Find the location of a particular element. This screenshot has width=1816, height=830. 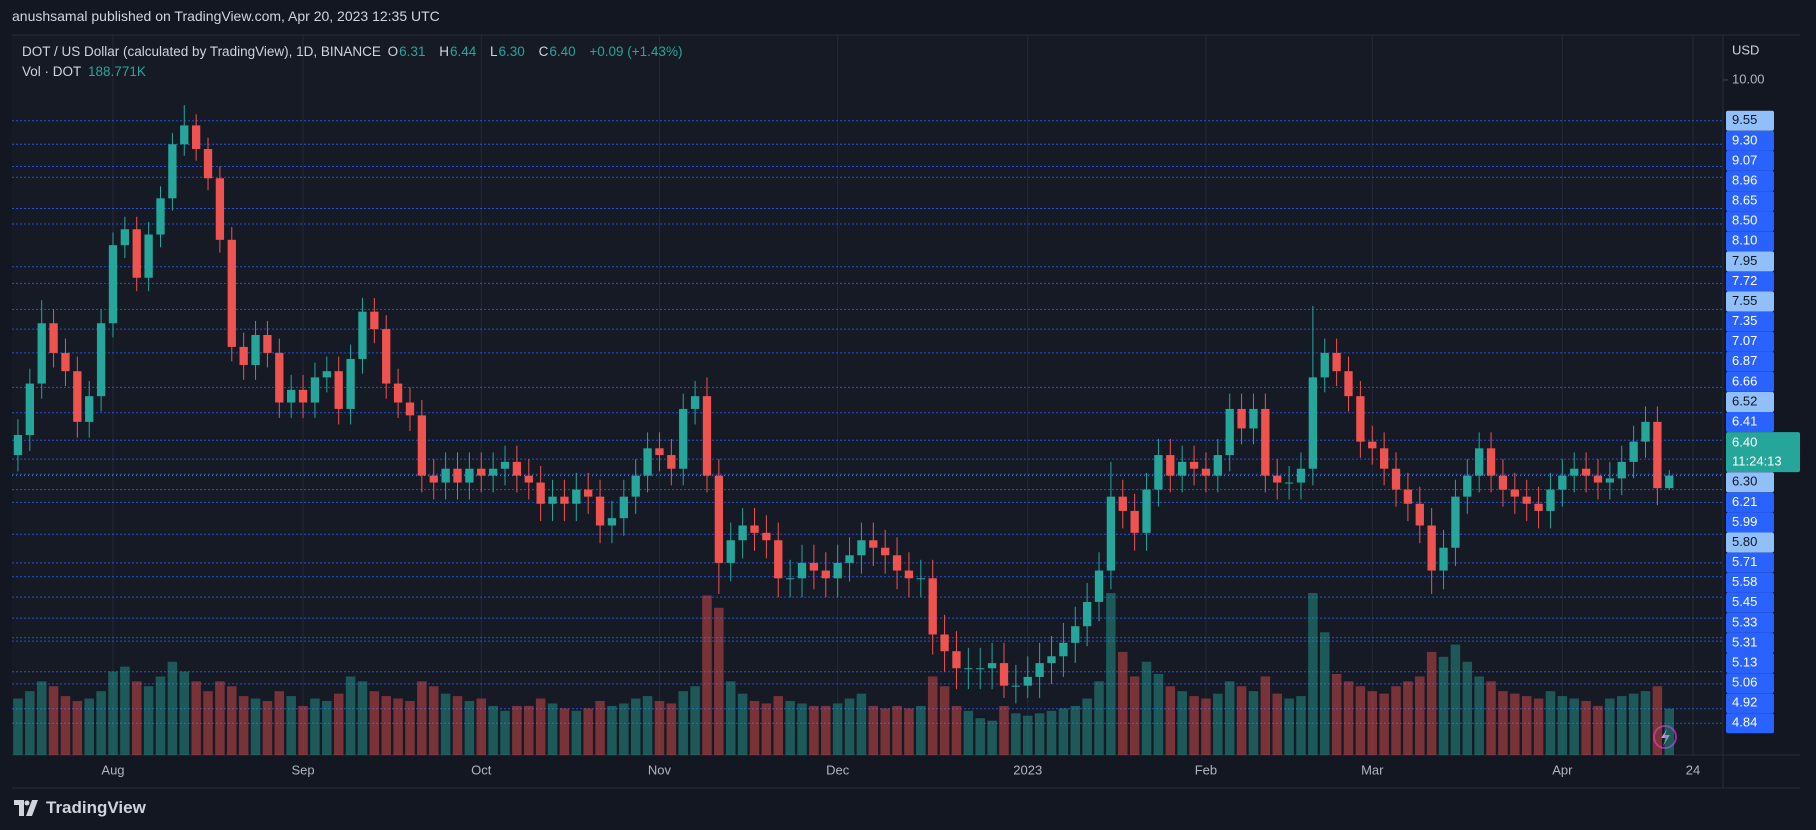

level-label: 6.87 is located at coordinates (1744, 360).